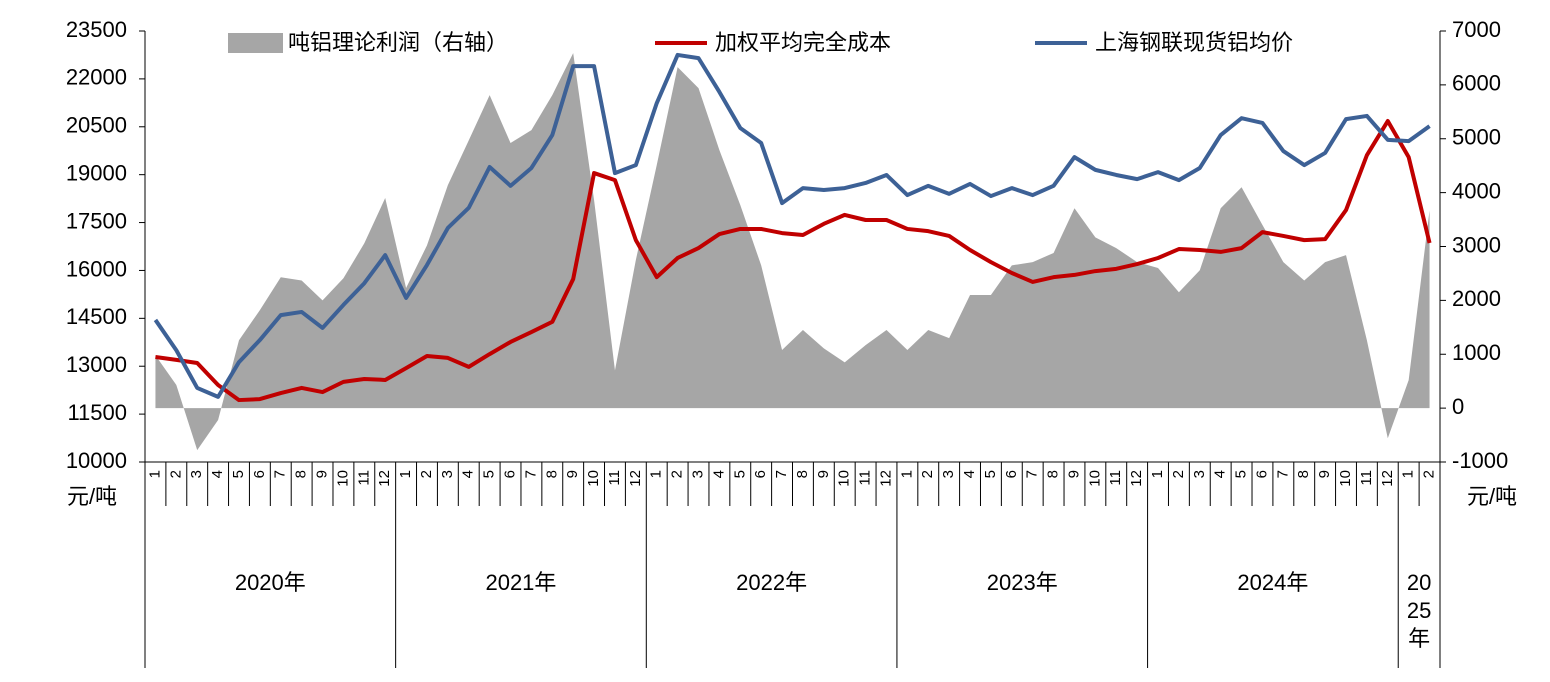  Describe the element at coordinates (96, 316) in the screenshot. I see `y-tick-label: 14500` at that location.